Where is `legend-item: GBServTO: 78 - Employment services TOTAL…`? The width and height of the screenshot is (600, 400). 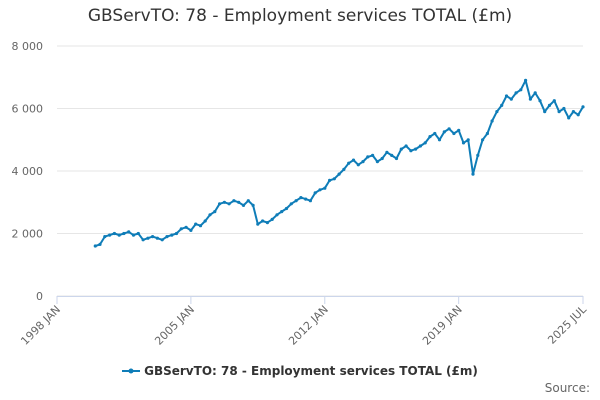 legend-item: GBServTO: 78 - Employment services TOTAL… is located at coordinates (300, 371).